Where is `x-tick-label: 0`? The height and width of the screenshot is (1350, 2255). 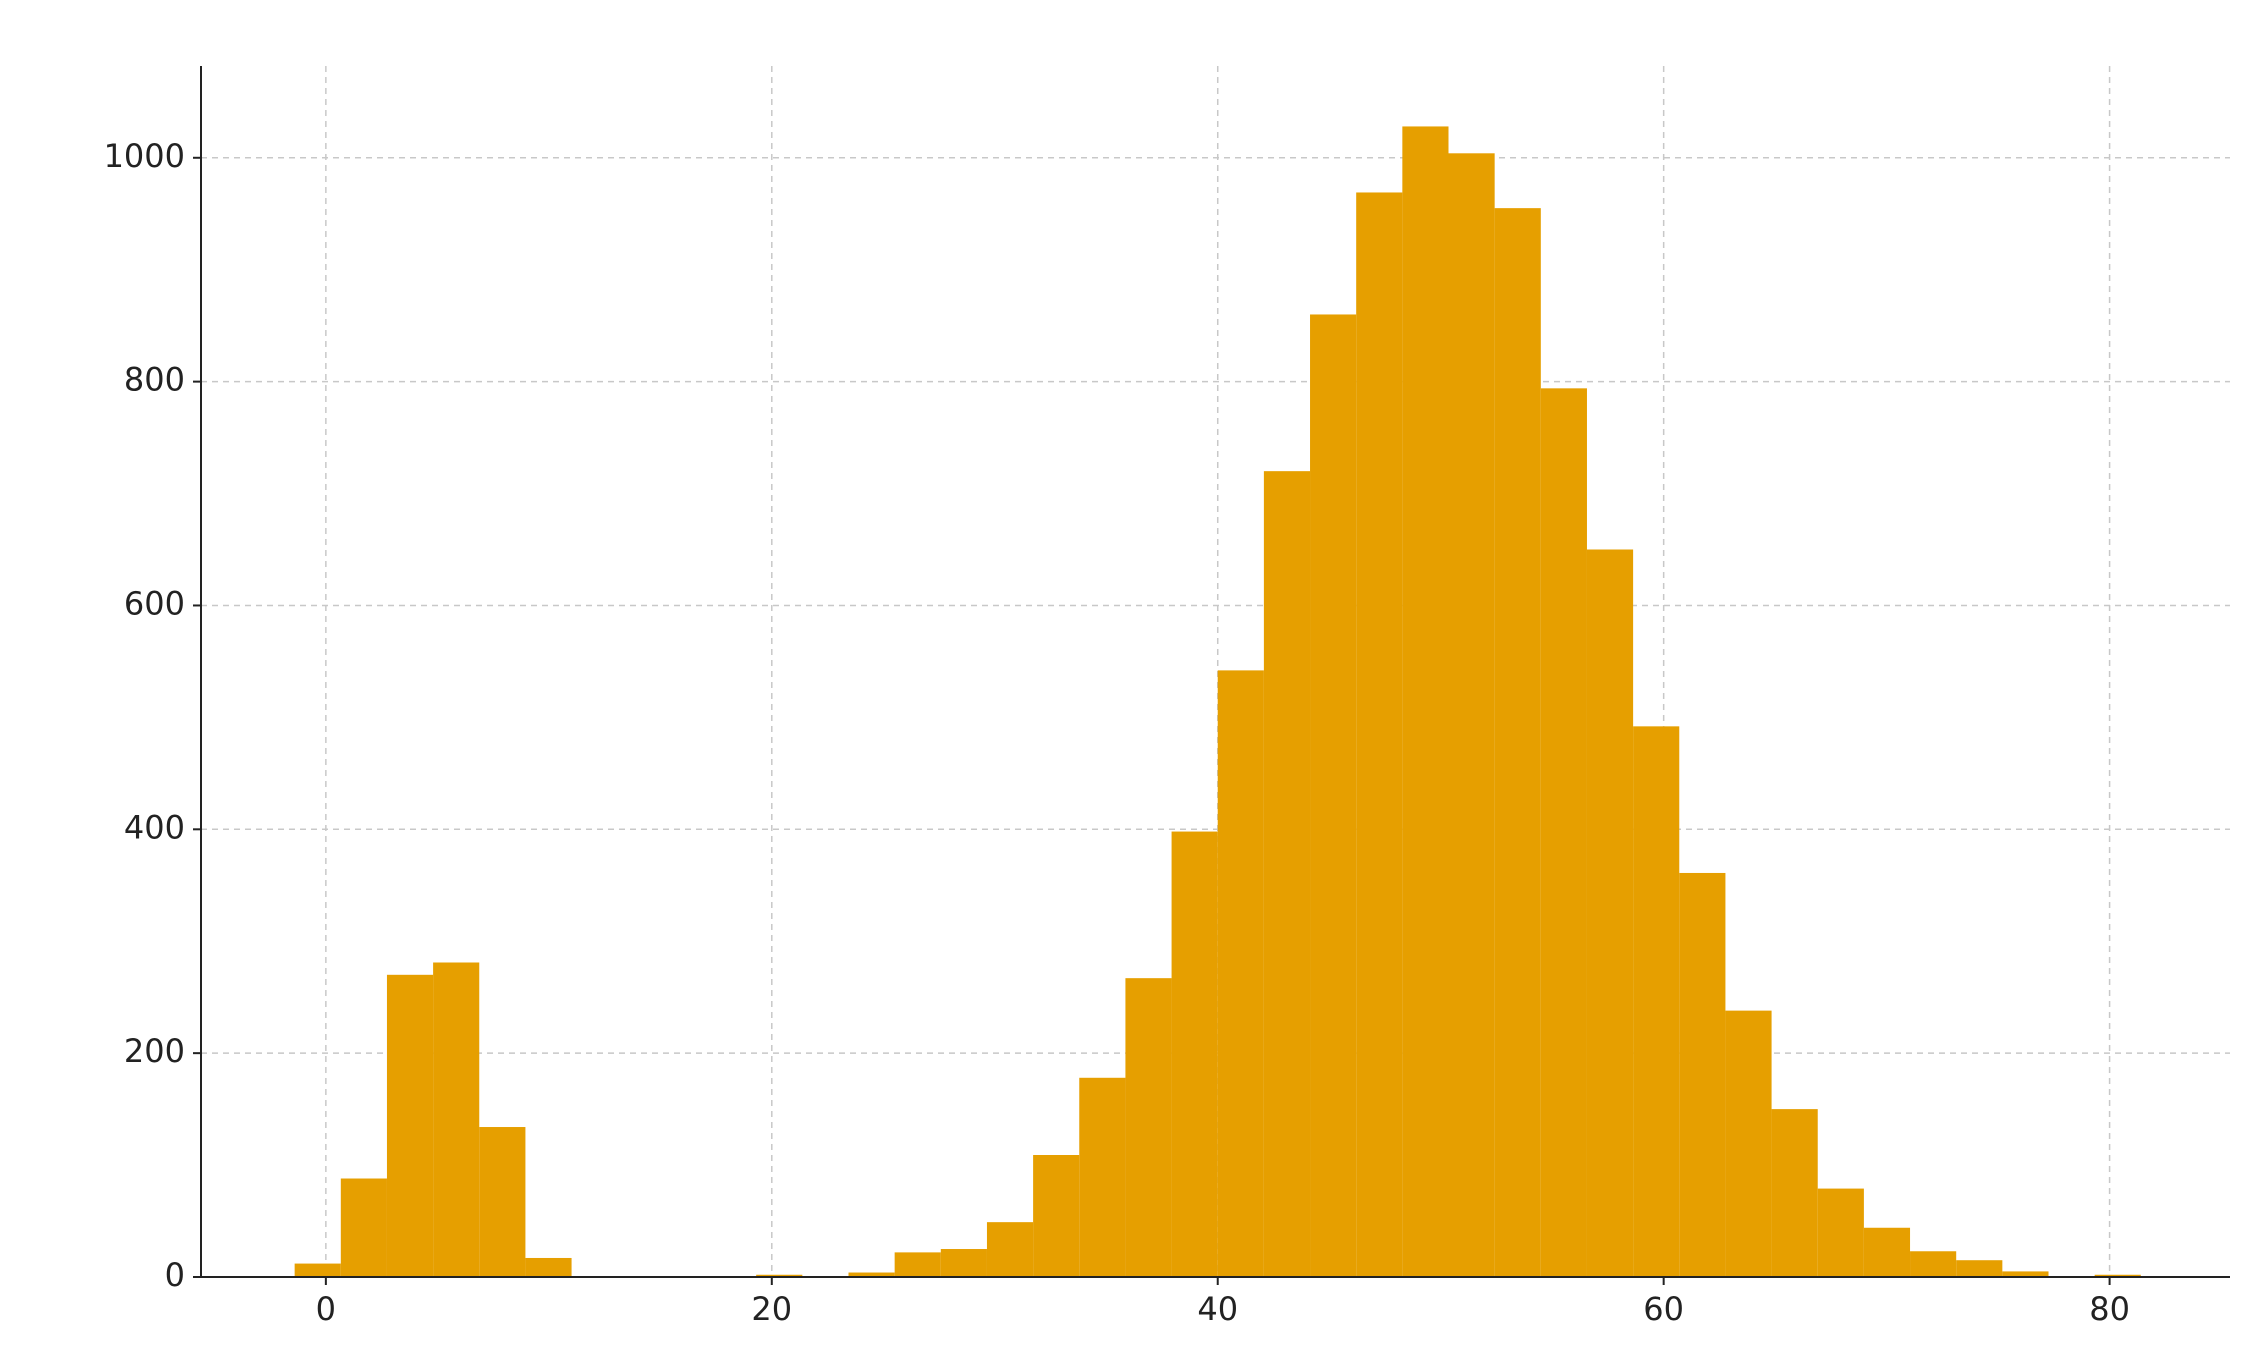
x-tick-label: 0 is located at coordinates (326, 1309).